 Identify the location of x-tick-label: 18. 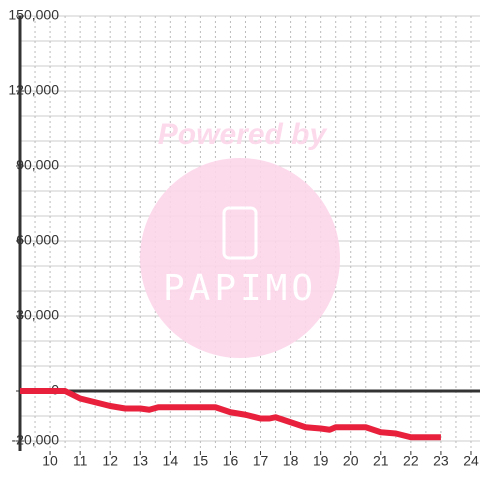
(291, 461).